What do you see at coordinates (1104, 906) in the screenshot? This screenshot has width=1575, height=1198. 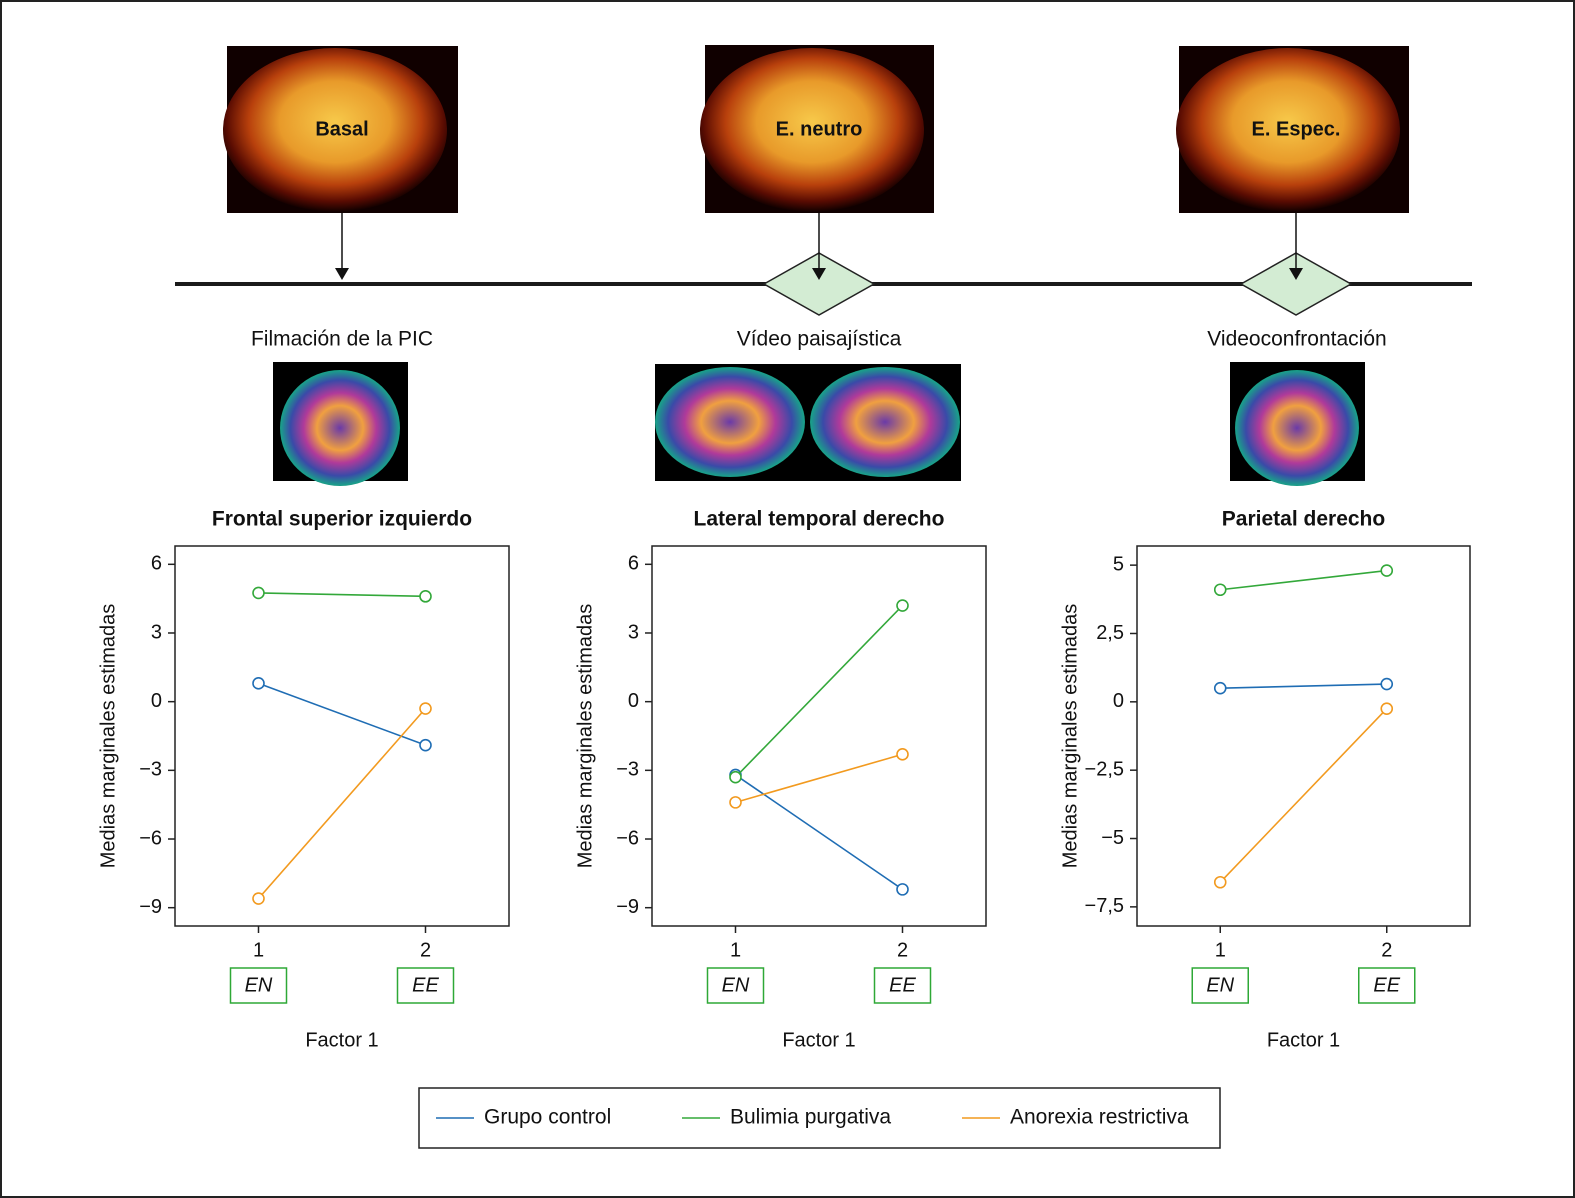 I see `y-tick-label: −7,5` at bounding box center [1104, 906].